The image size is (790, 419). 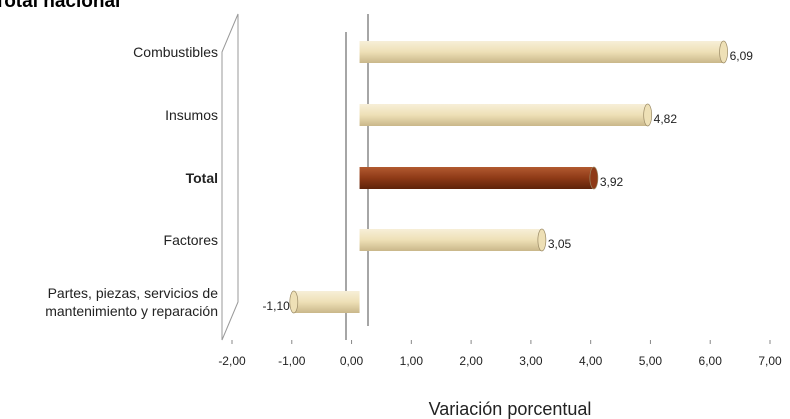 What do you see at coordinates (276, 306) in the screenshot?
I see `value-label: -1,10` at bounding box center [276, 306].